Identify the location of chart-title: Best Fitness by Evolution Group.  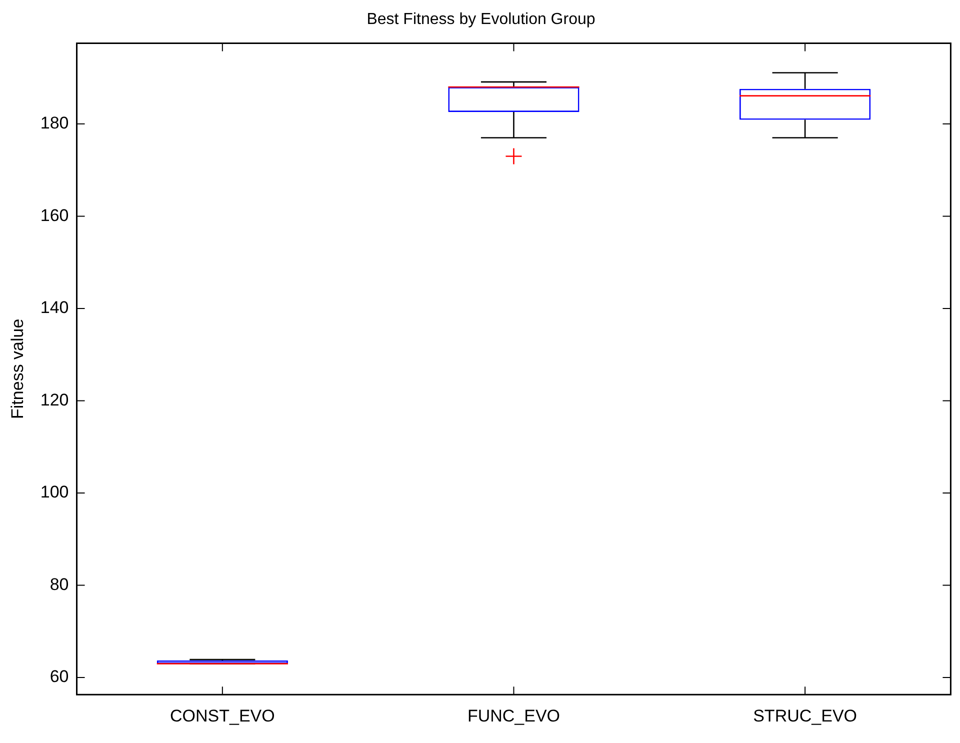
(481, 19).